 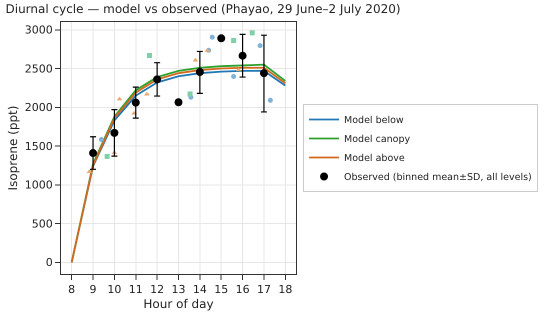 What do you see at coordinates (72, 289) in the screenshot?
I see `x-tick-label: 8` at bounding box center [72, 289].